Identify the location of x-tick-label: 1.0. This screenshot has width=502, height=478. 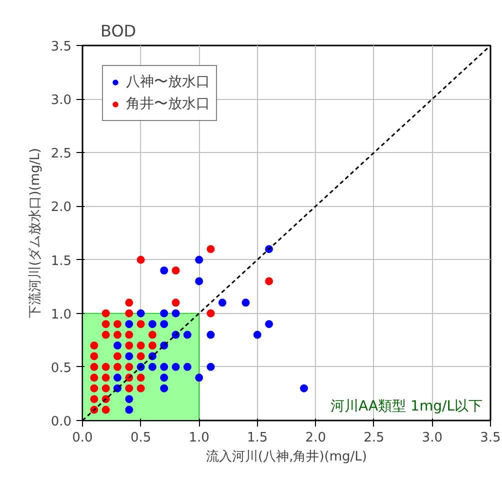
(199, 438).